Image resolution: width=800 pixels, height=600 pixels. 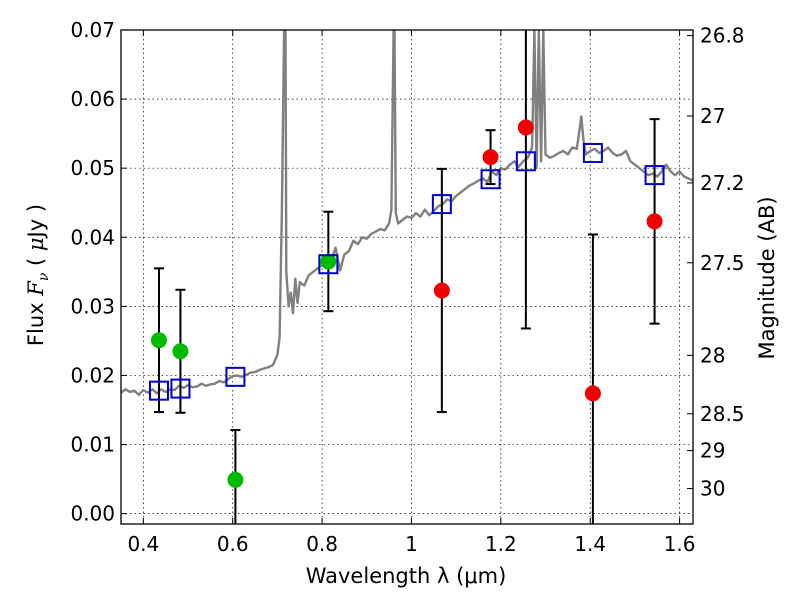 What do you see at coordinates (722, 183) in the screenshot?
I see `mag-tick-label: 27.2` at bounding box center [722, 183].